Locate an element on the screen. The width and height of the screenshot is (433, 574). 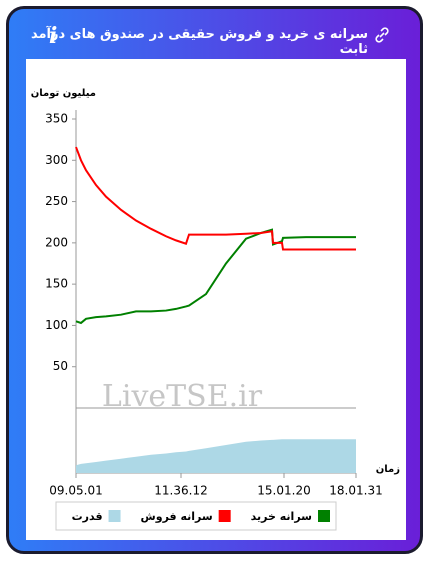
y-tick-label: 350 is located at coordinates (56, 119).